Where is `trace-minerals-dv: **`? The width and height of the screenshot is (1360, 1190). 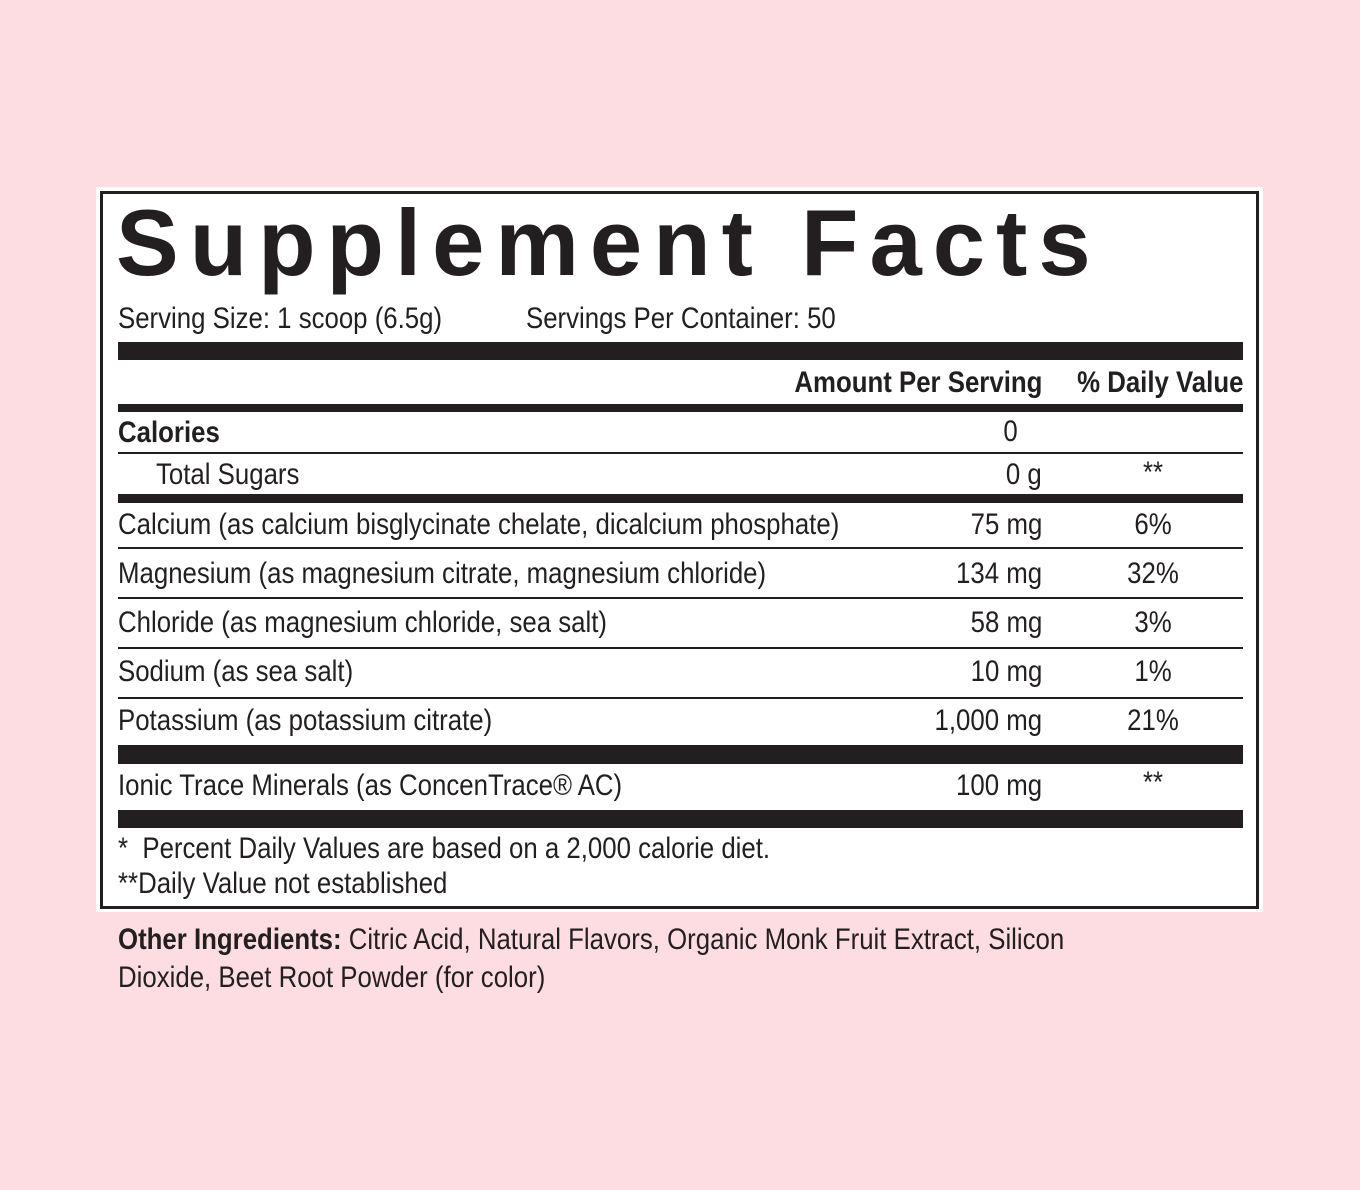
trace-minerals-dv: ** is located at coordinates (1153, 782).